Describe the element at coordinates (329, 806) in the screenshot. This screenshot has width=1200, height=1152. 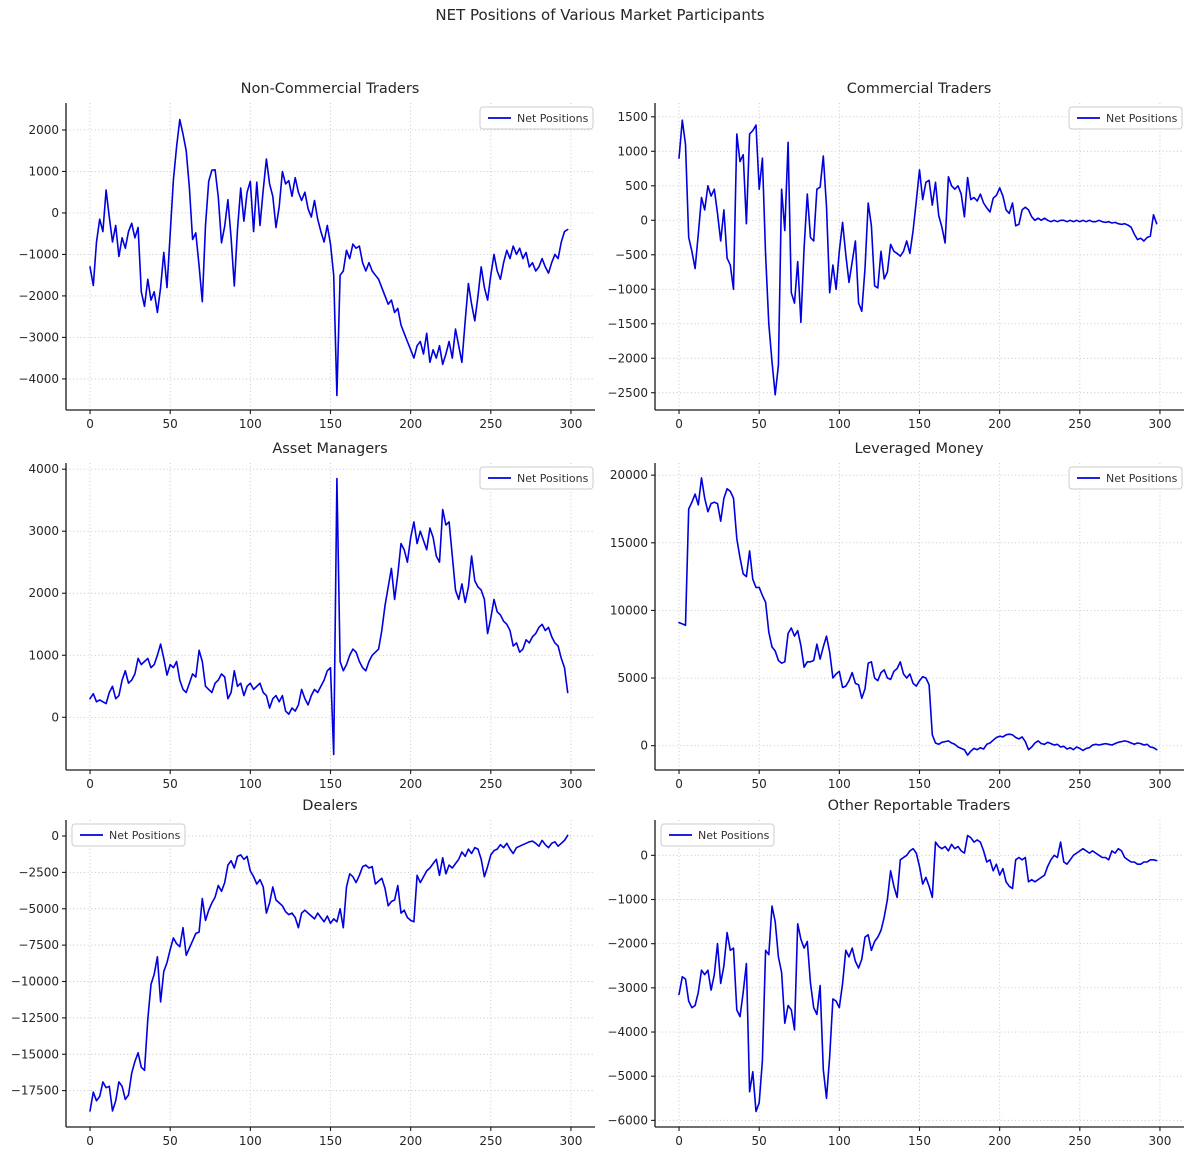
I see `chart-title: Dealers` at that location.